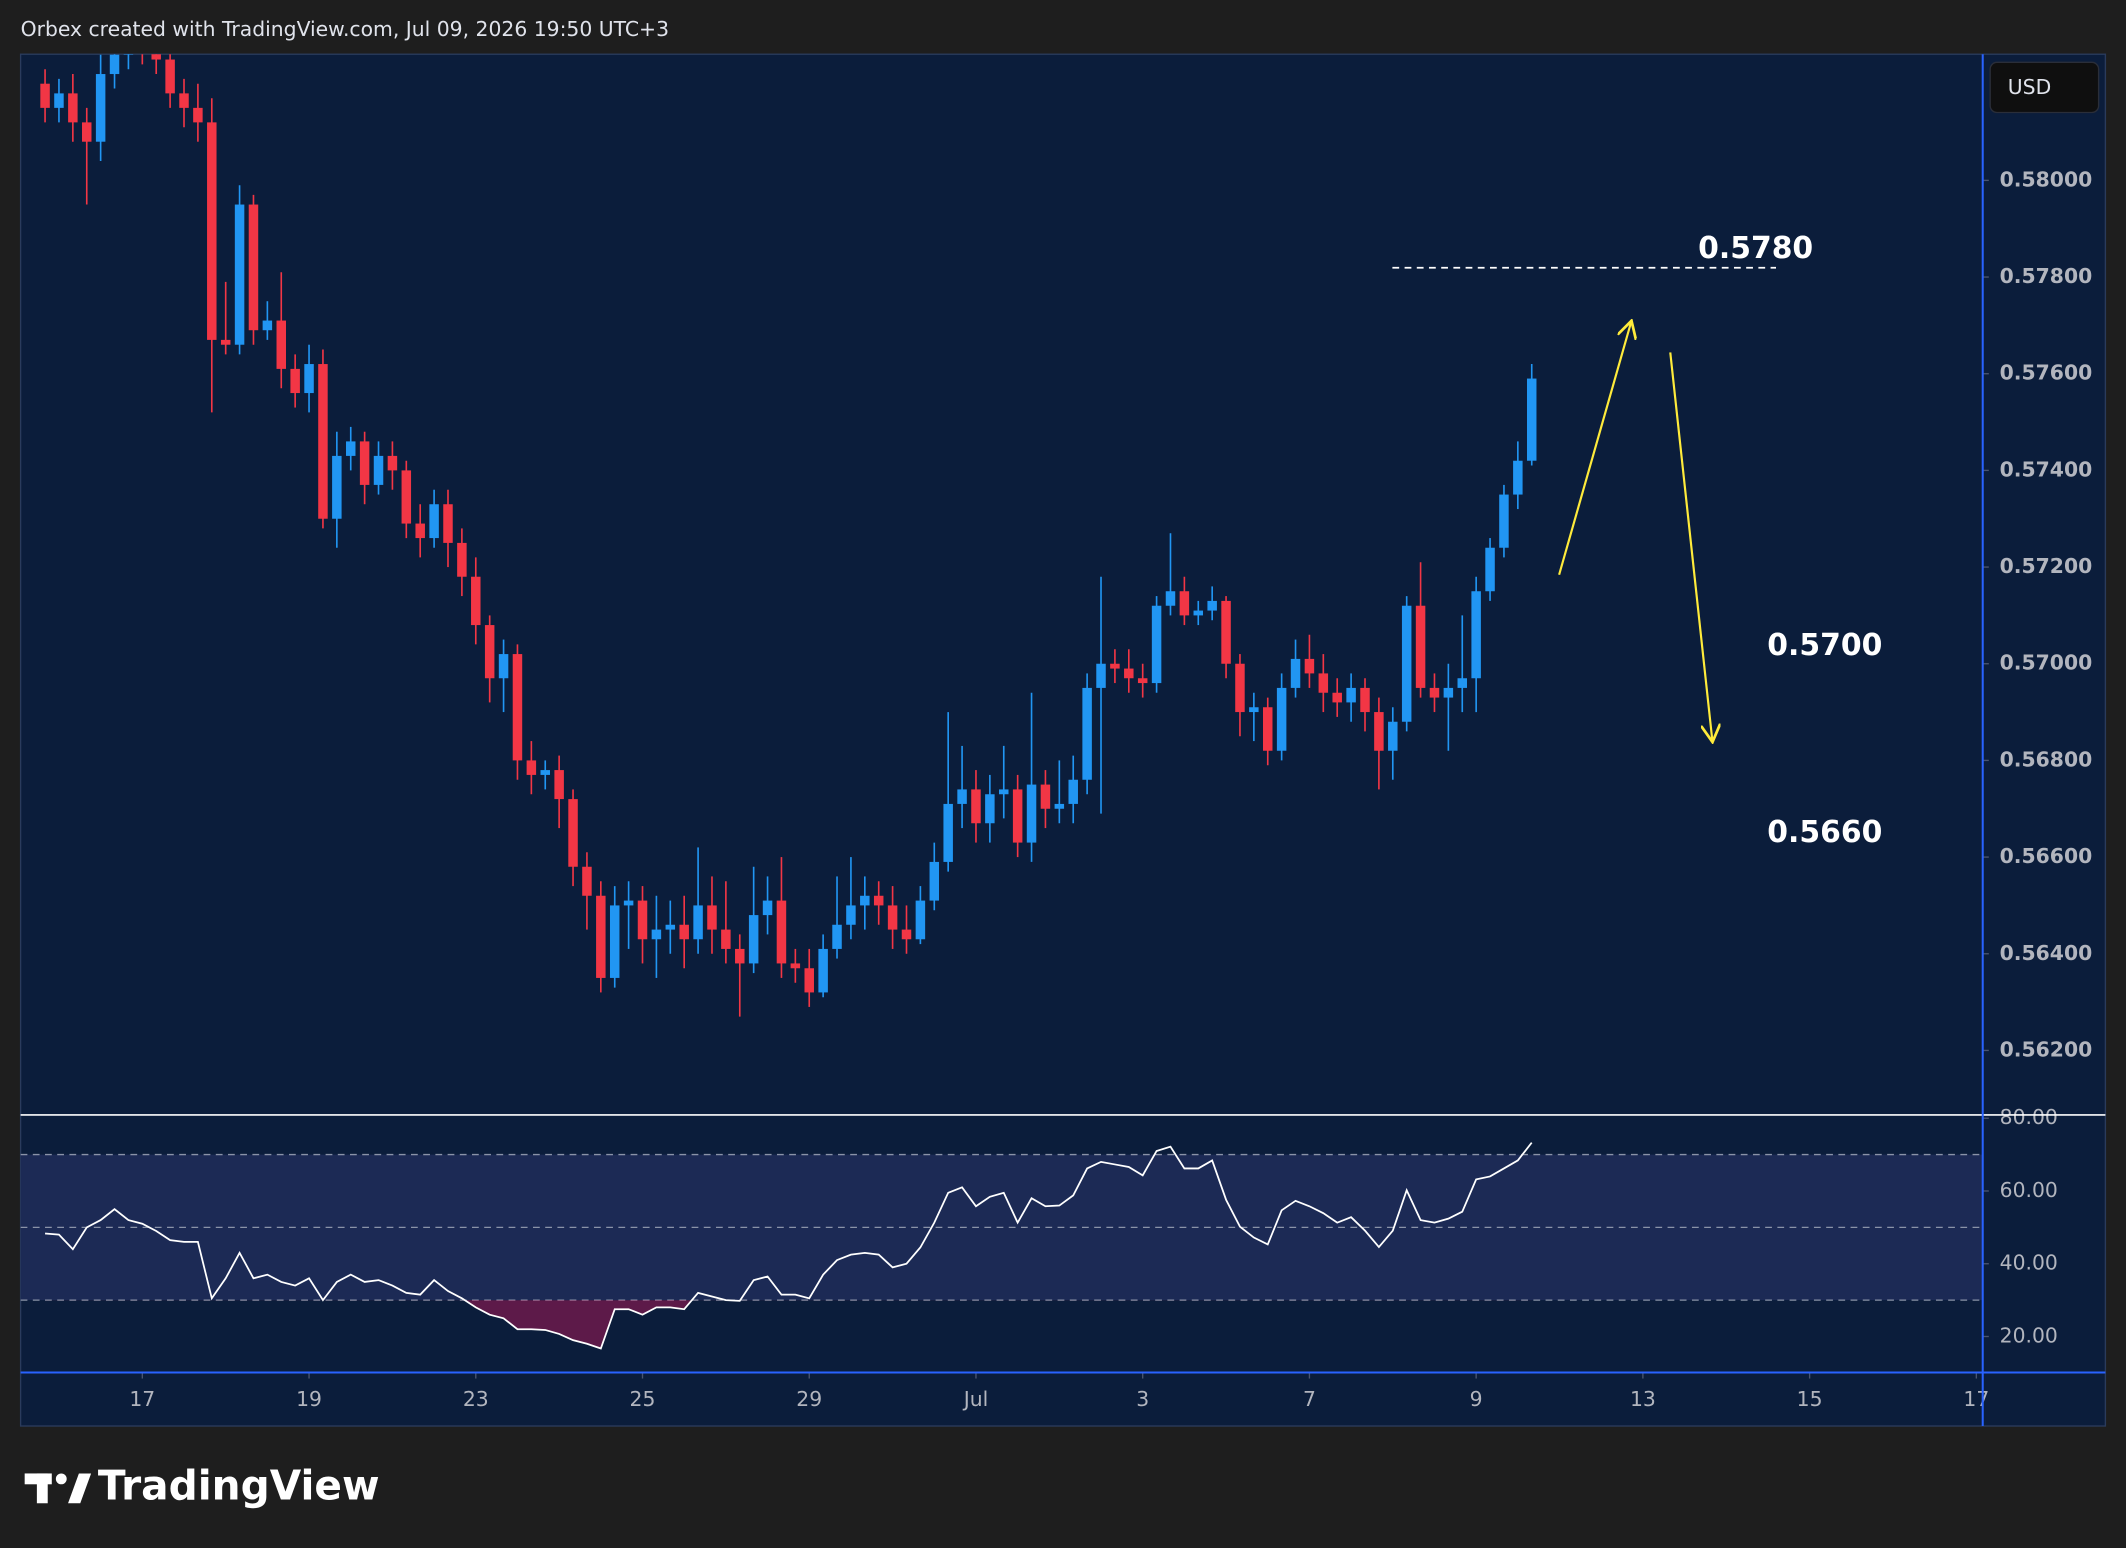 Image resolution: width=2126 pixels, height=1548 pixels. Describe the element at coordinates (476, 1399) in the screenshot. I see `x-tick-label: 23` at that location.